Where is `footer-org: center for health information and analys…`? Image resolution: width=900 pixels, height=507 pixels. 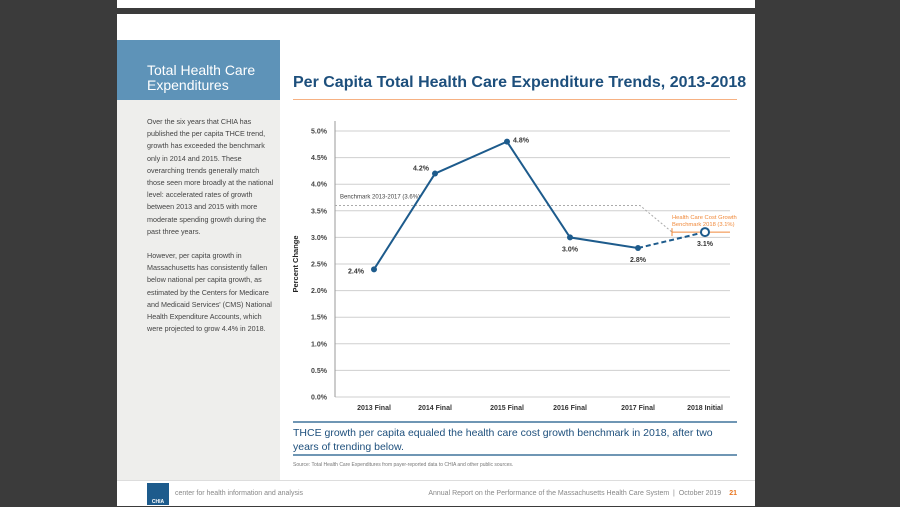 footer-org: center for health information and analys… is located at coordinates (239, 493).